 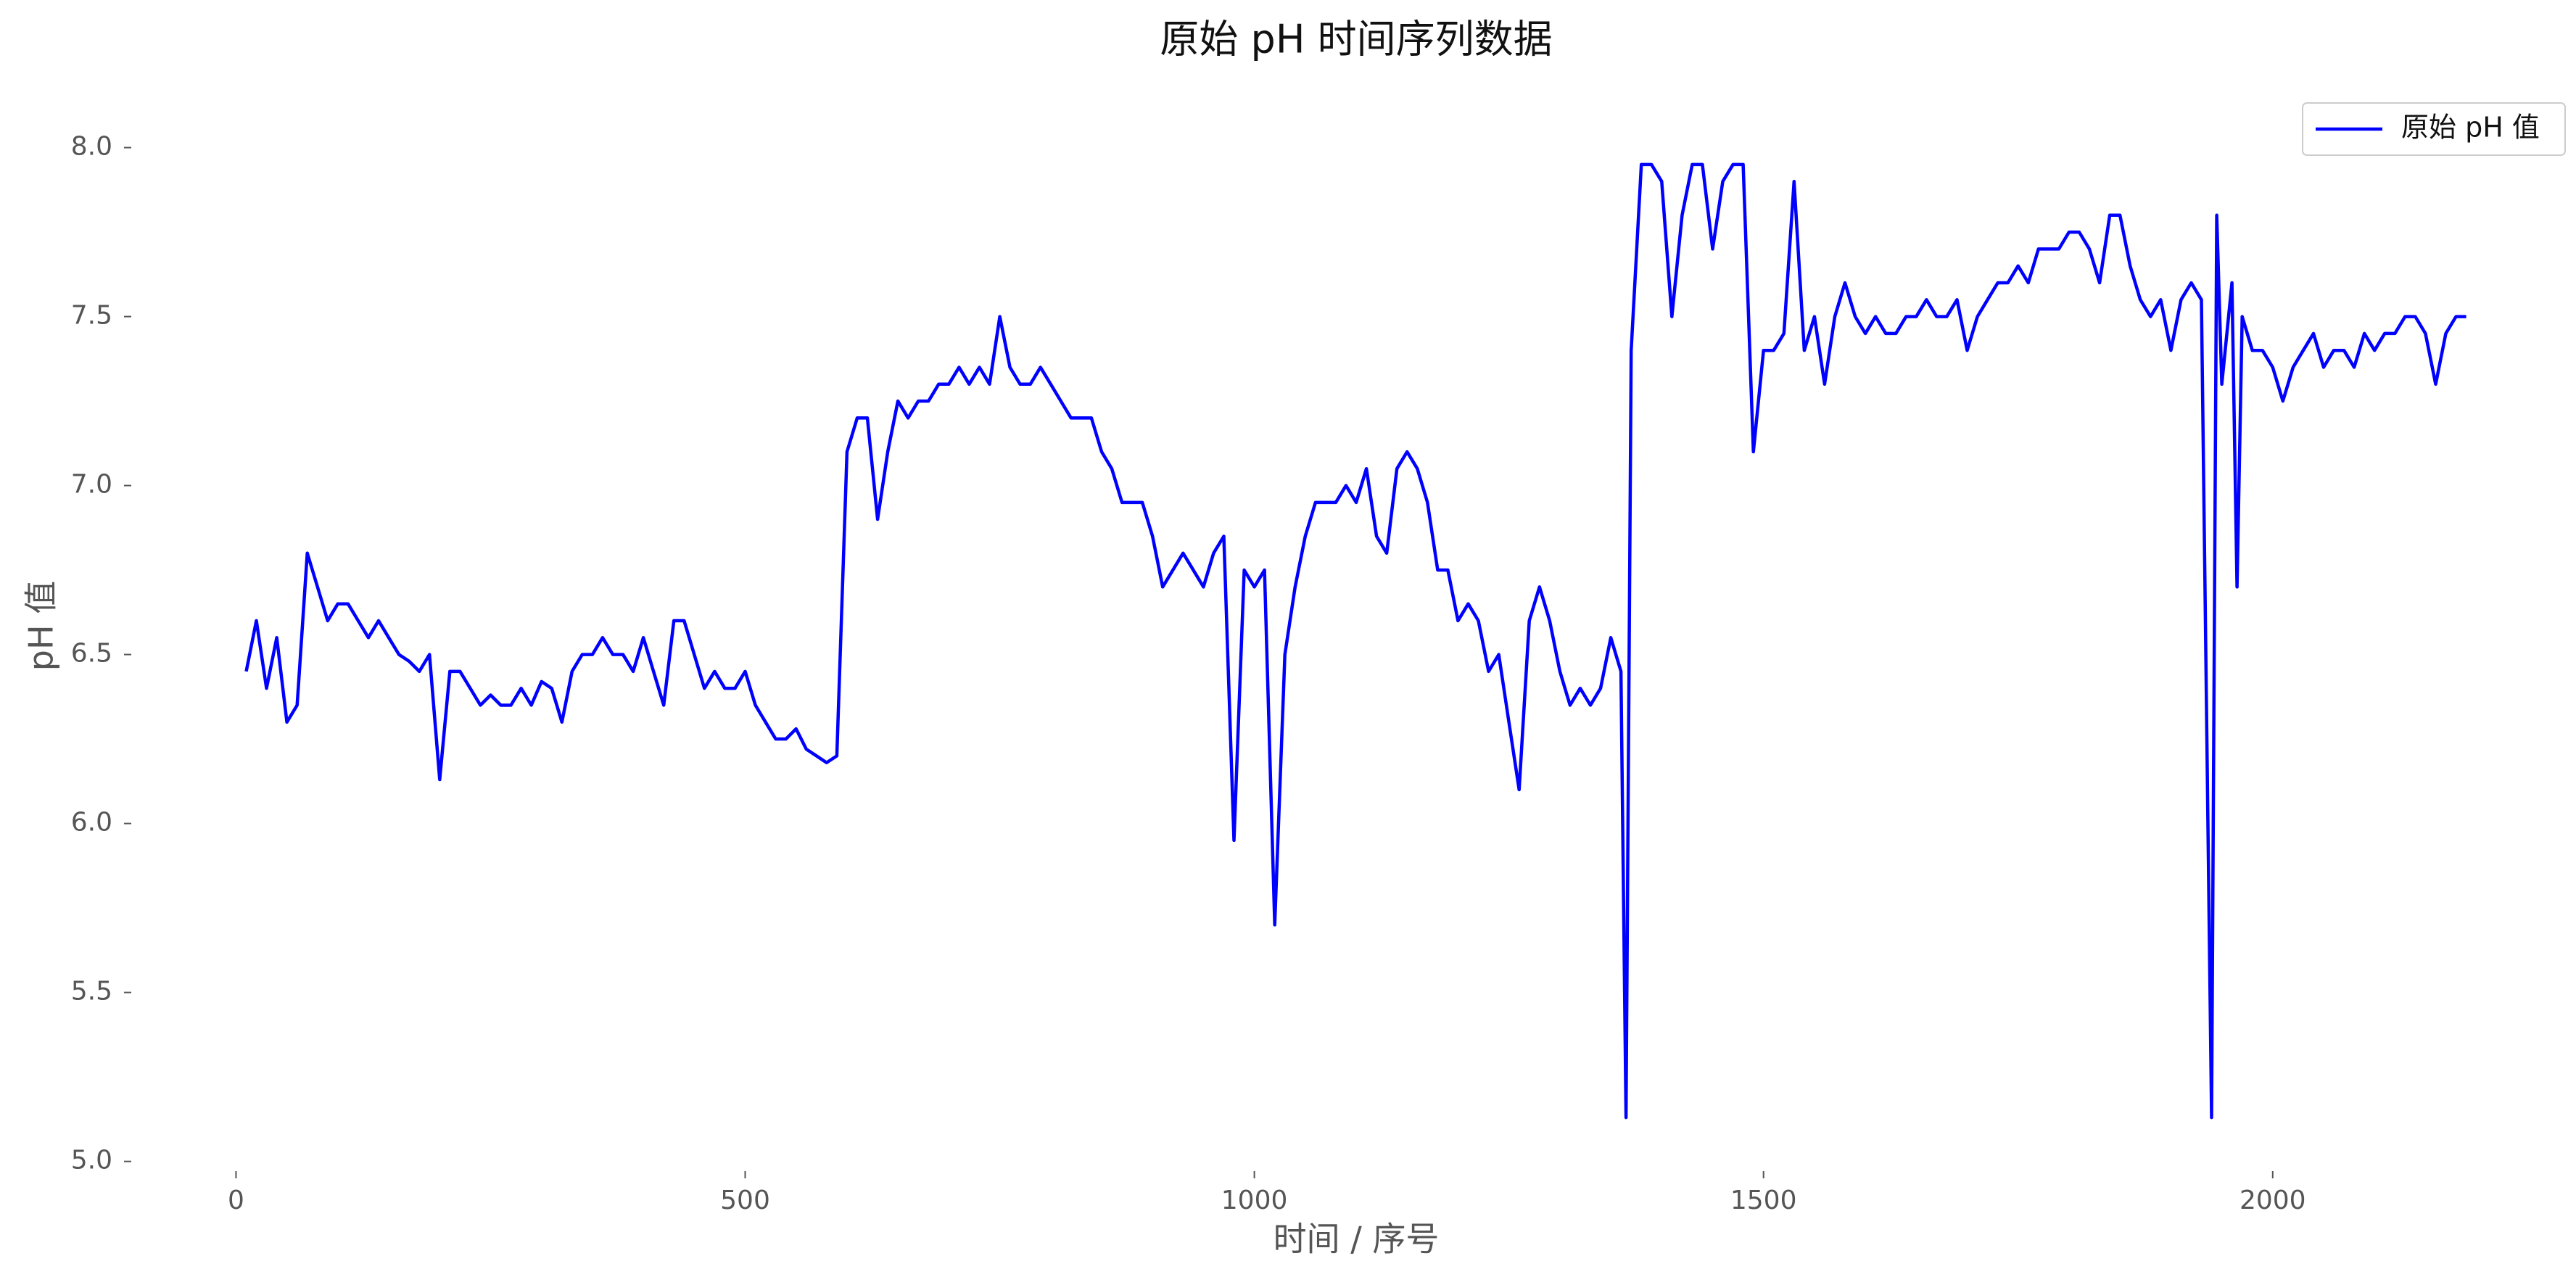 What do you see at coordinates (91, 991) in the screenshot?
I see `y-tick-label: 5.5` at bounding box center [91, 991].